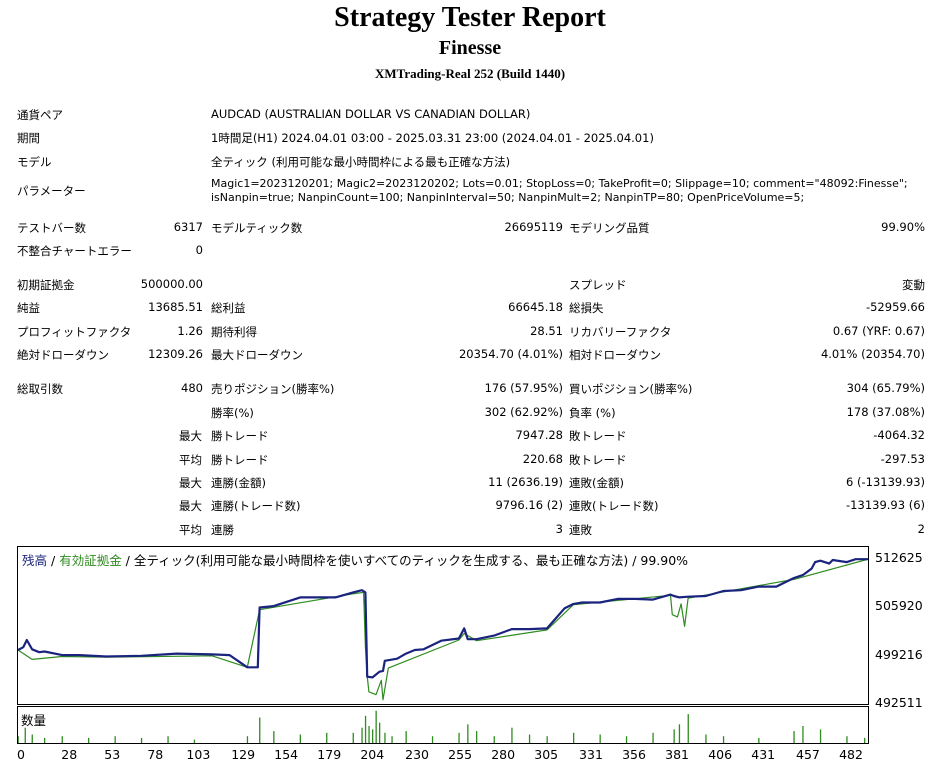  I want to click on avg-consec-wins-label: 連勝, so click(222, 530).